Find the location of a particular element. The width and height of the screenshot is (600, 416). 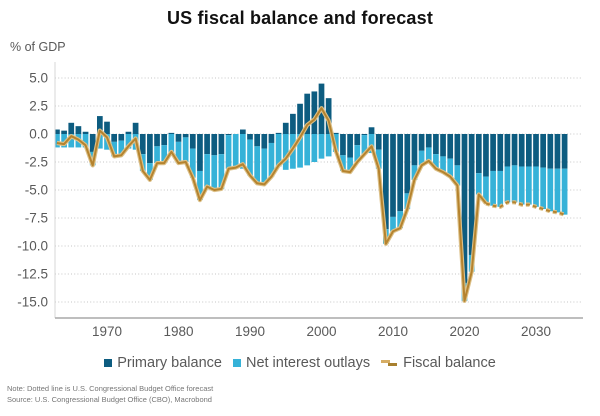

x-tick-label-2010: 2010 is located at coordinates (393, 331).